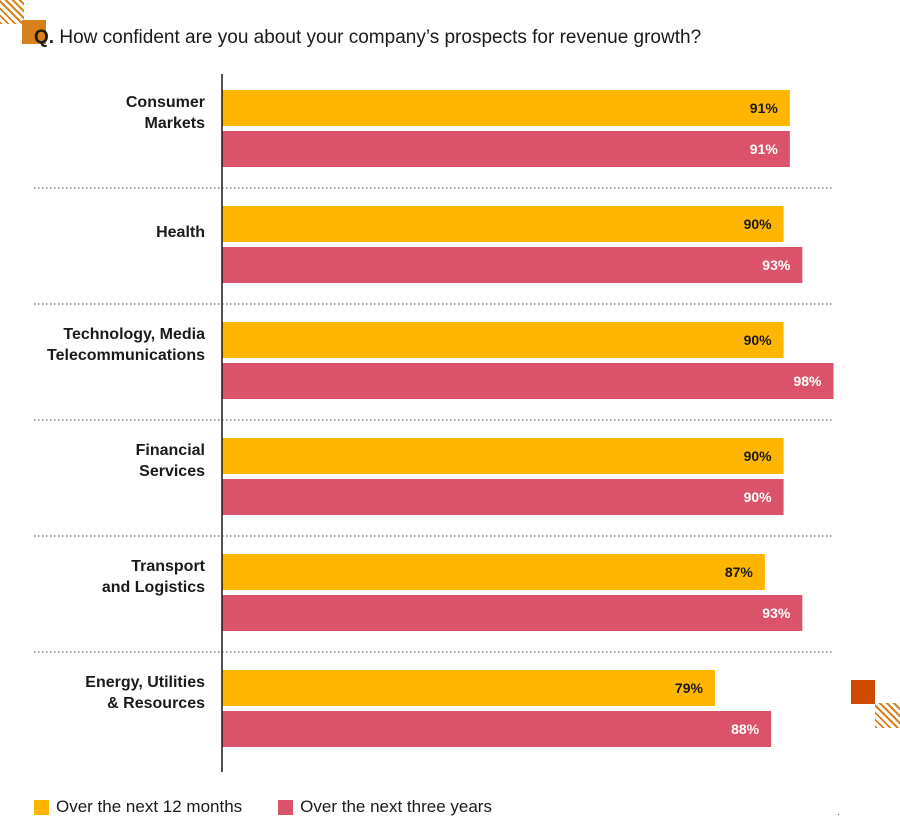 The height and width of the screenshot is (827, 900). Describe the element at coordinates (839, 812) in the screenshot. I see `footer-mark: .` at that location.